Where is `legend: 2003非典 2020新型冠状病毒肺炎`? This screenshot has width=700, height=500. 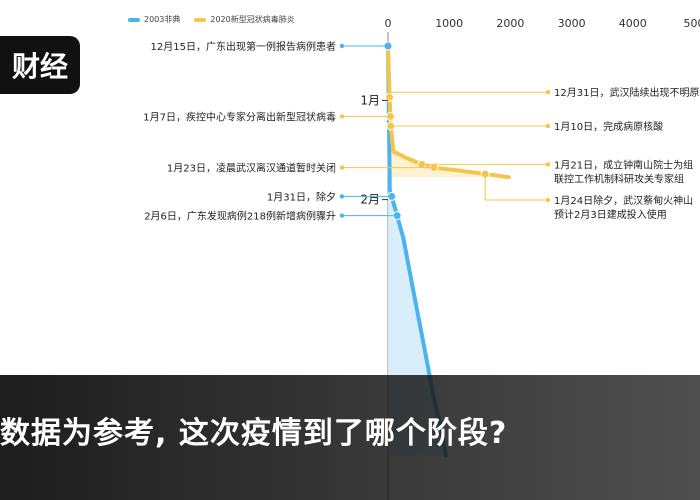
legend: 2003非典 2020新型冠状病毒肺炎 is located at coordinates (211, 19).